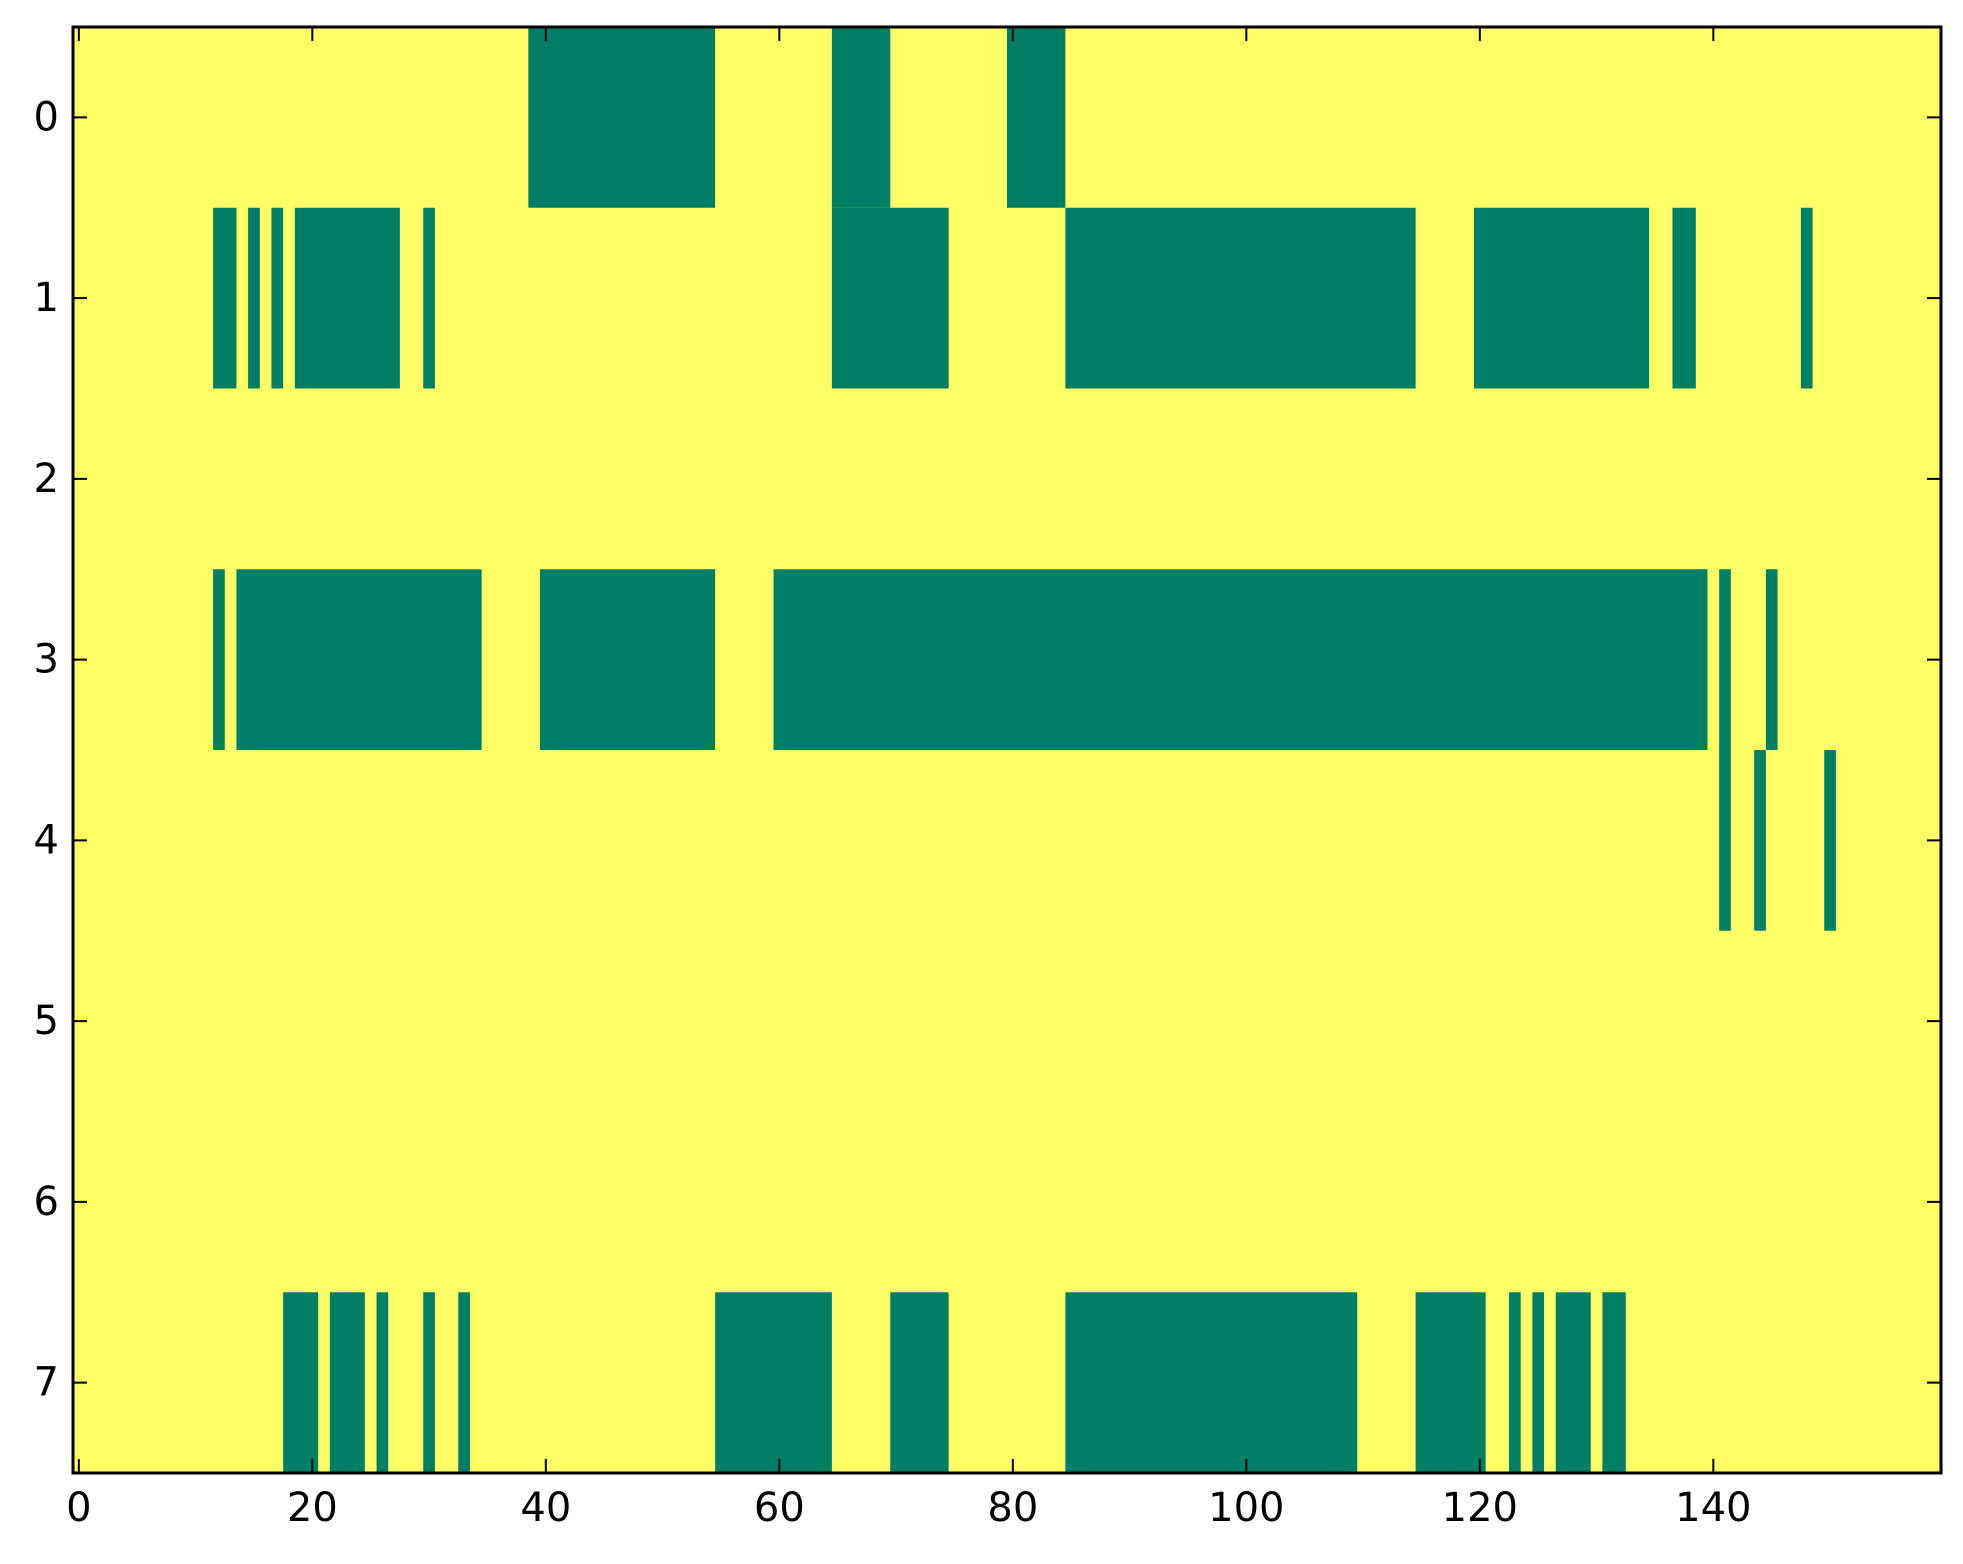 This screenshot has height=1564, width=1963. I want to click on x-tick-label: 40, so click(545, 1508).